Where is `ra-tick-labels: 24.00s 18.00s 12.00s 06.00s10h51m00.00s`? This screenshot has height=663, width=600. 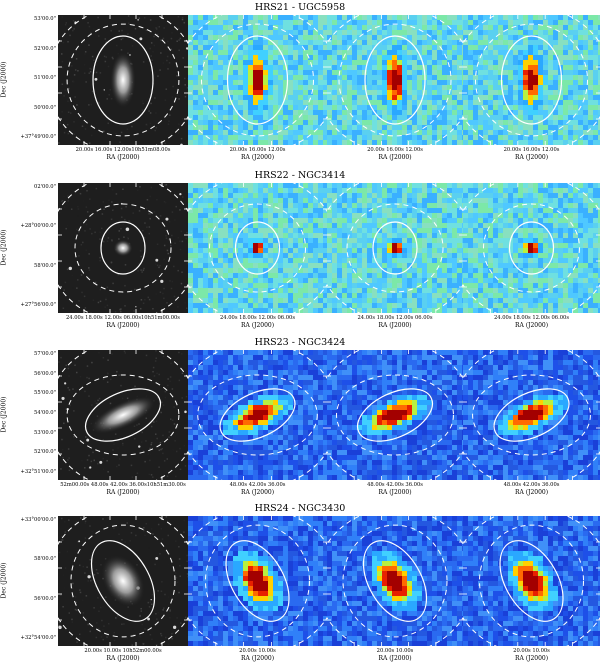 ra-tick-labels: 24.00s 18.00s 12.00s 06.00s10h51m00.00s is located at coordinates (123, 318).